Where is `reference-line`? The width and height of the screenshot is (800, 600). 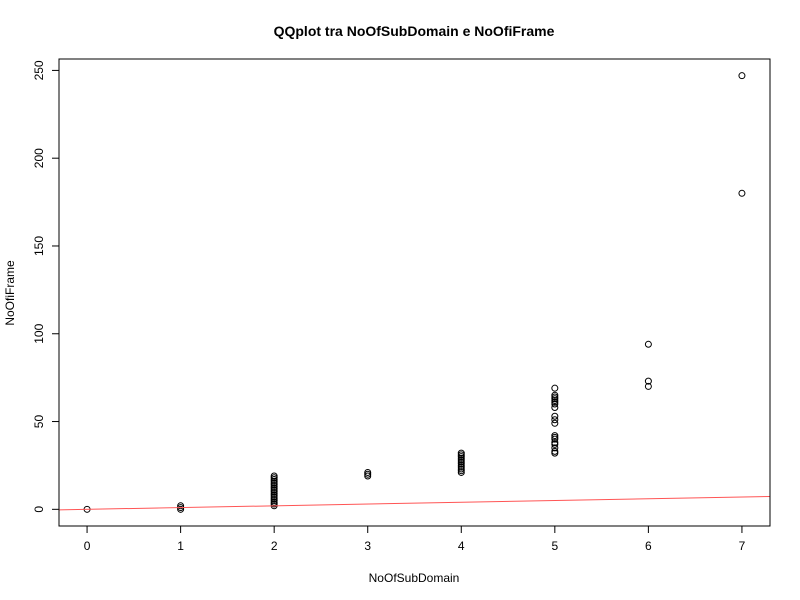 reference-line is located at coordinates (414, 503).